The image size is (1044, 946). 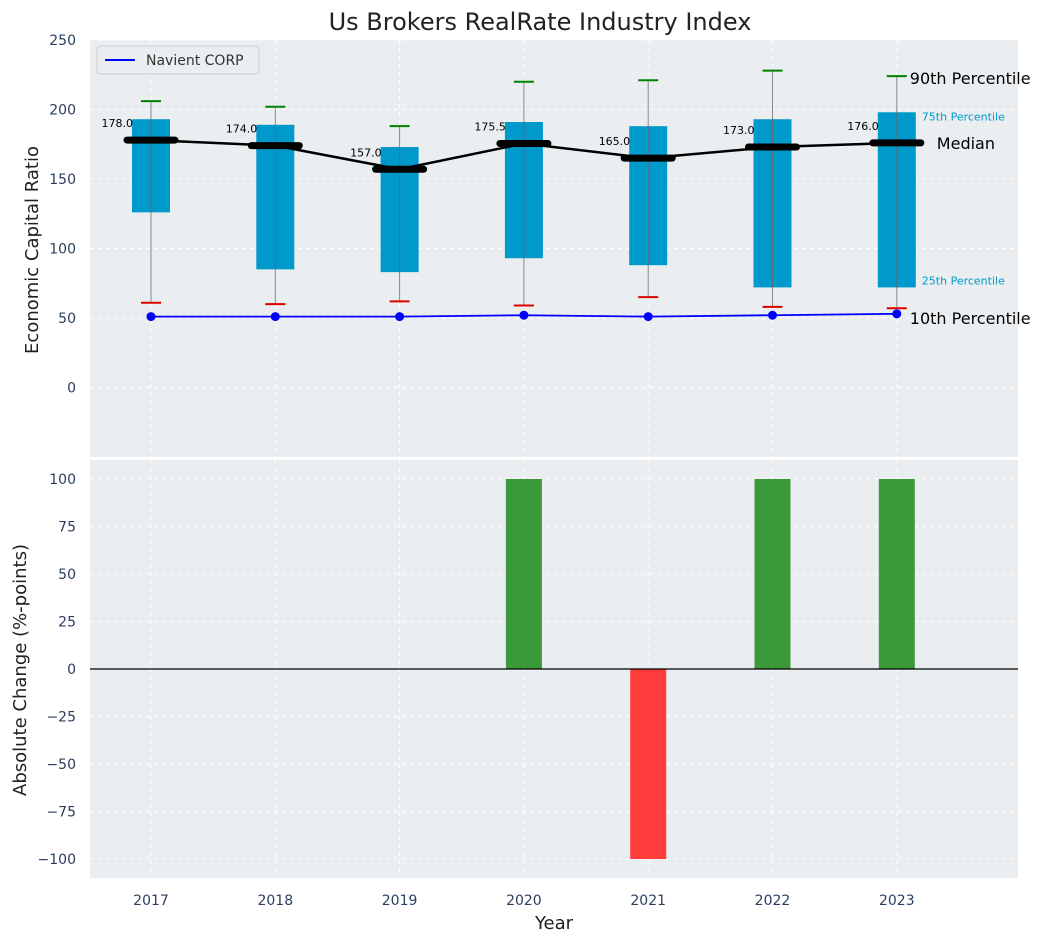 I want to click on bottom-y-tick-label: 100, so click(x=62, y=480).